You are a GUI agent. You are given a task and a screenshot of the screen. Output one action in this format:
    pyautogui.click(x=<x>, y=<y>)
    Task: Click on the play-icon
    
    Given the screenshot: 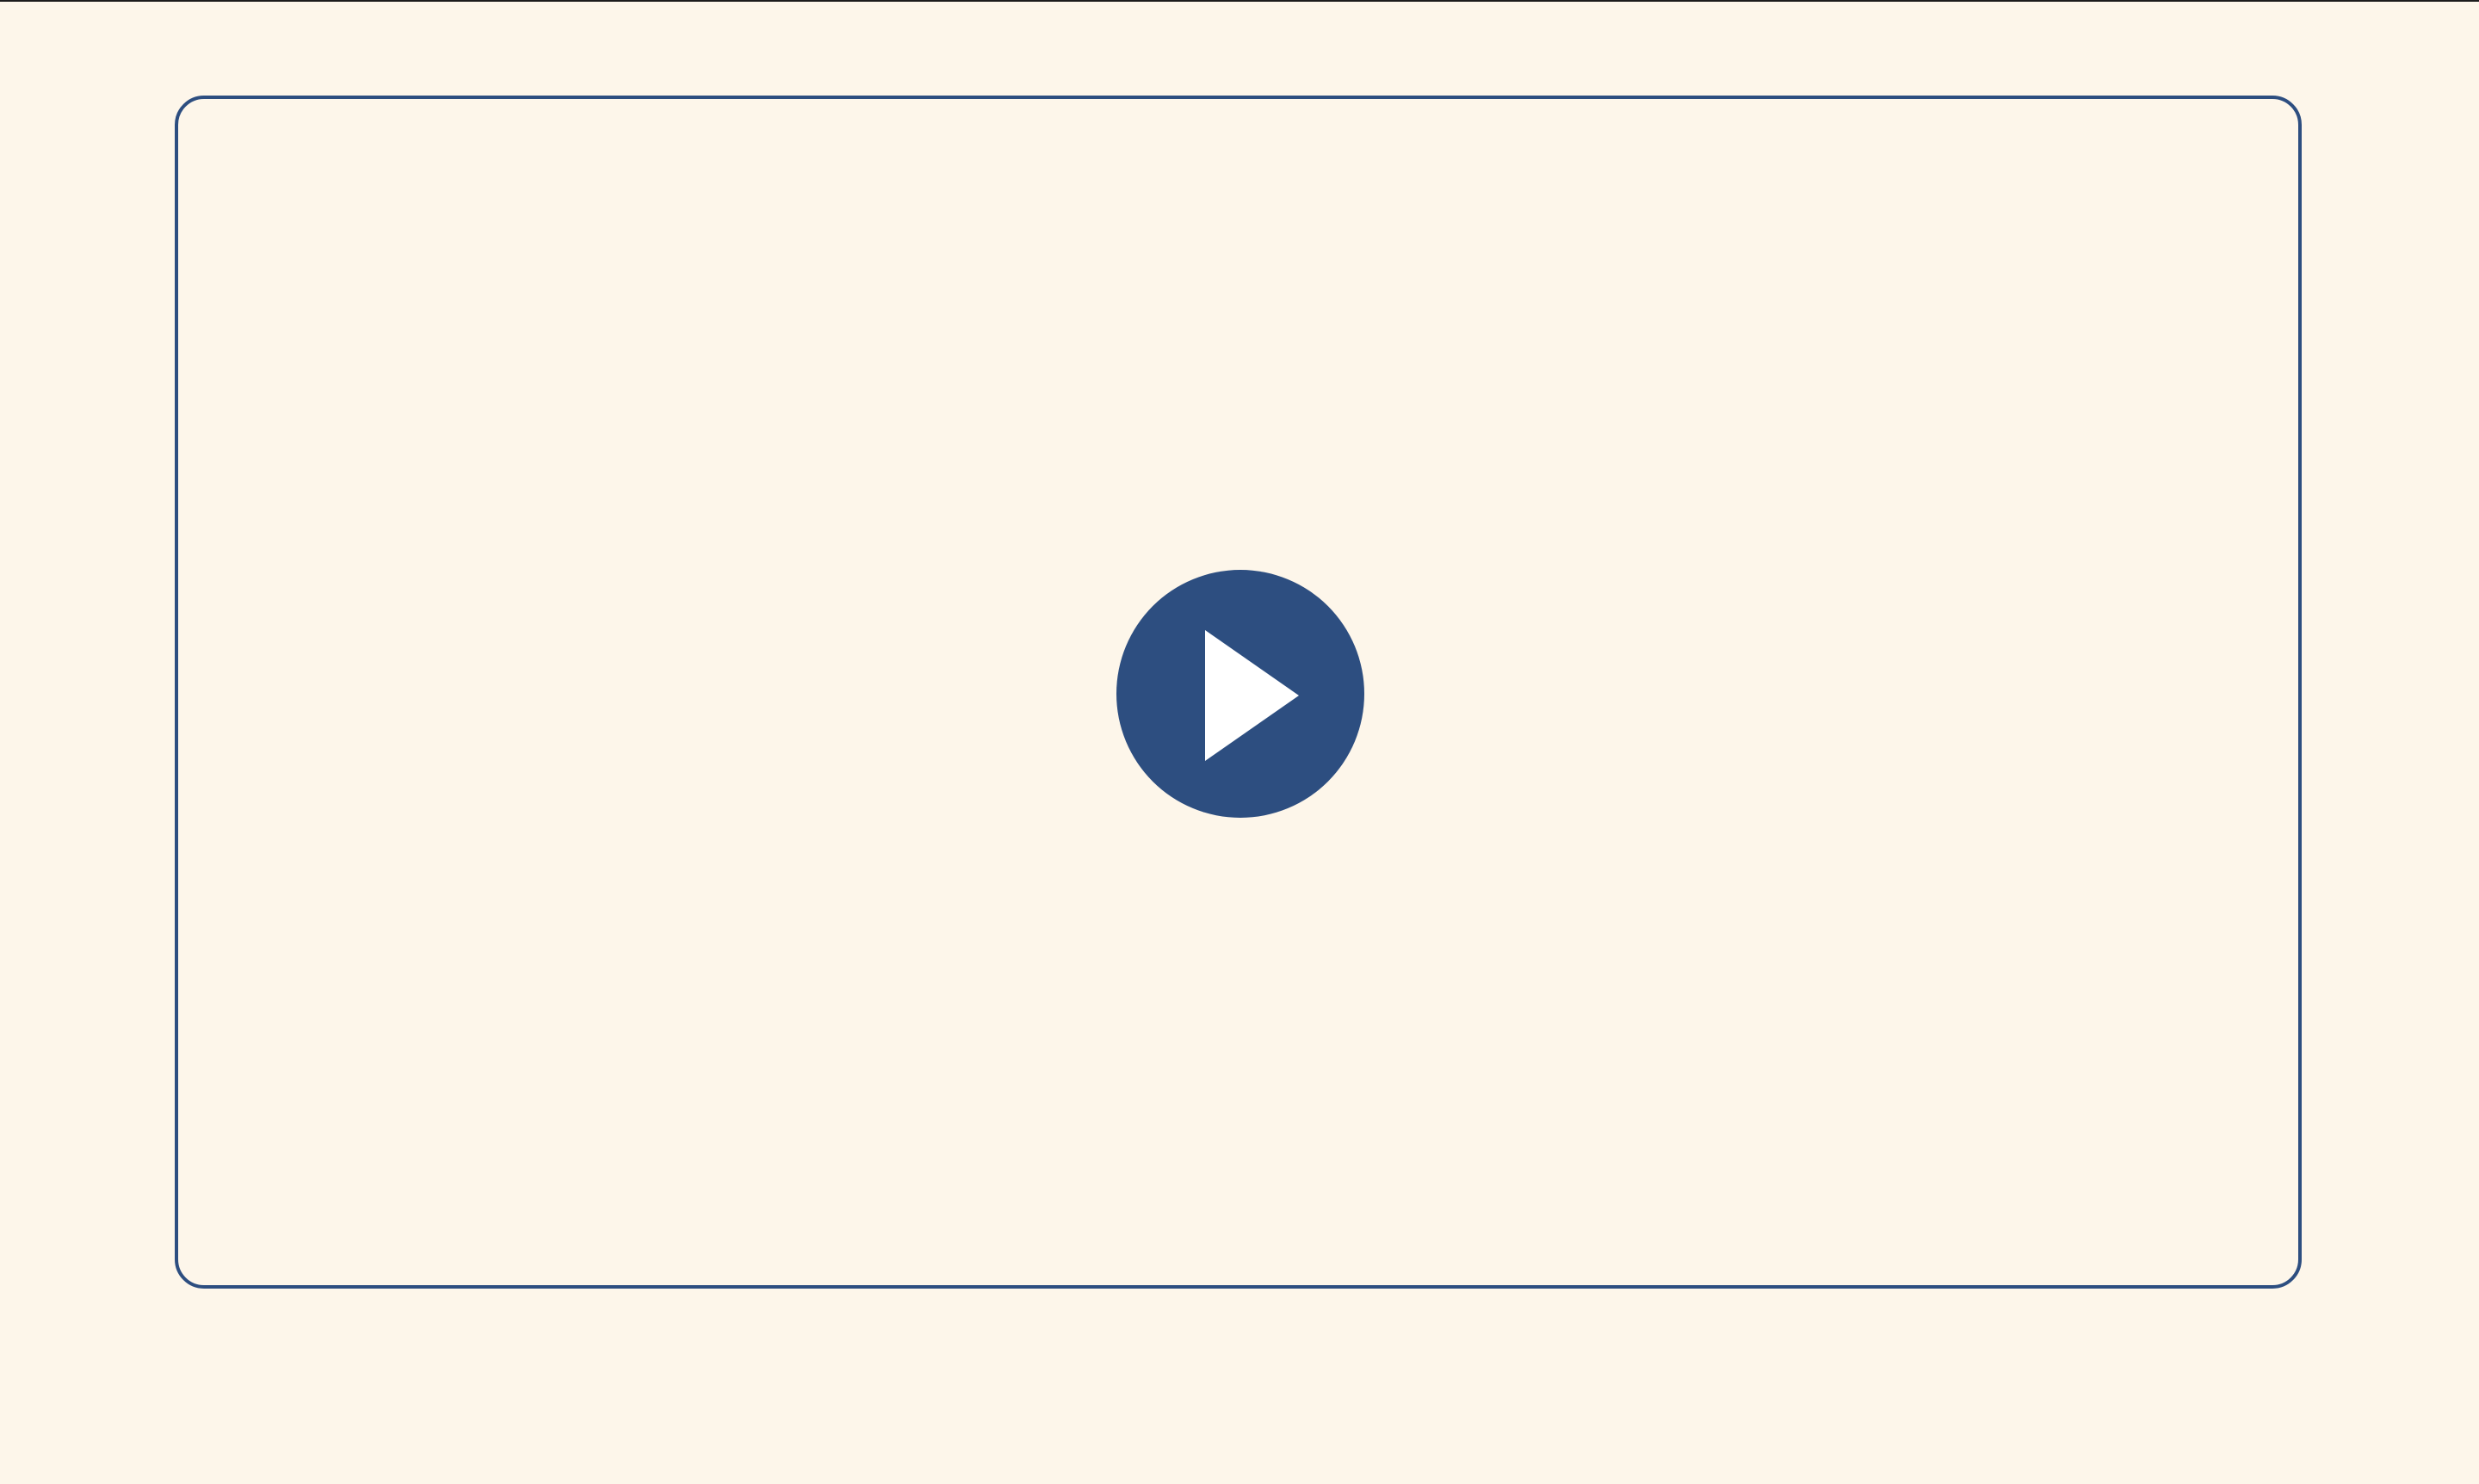 What is the action you would take?
    pyautogui.click(x=1252, y=695)
    